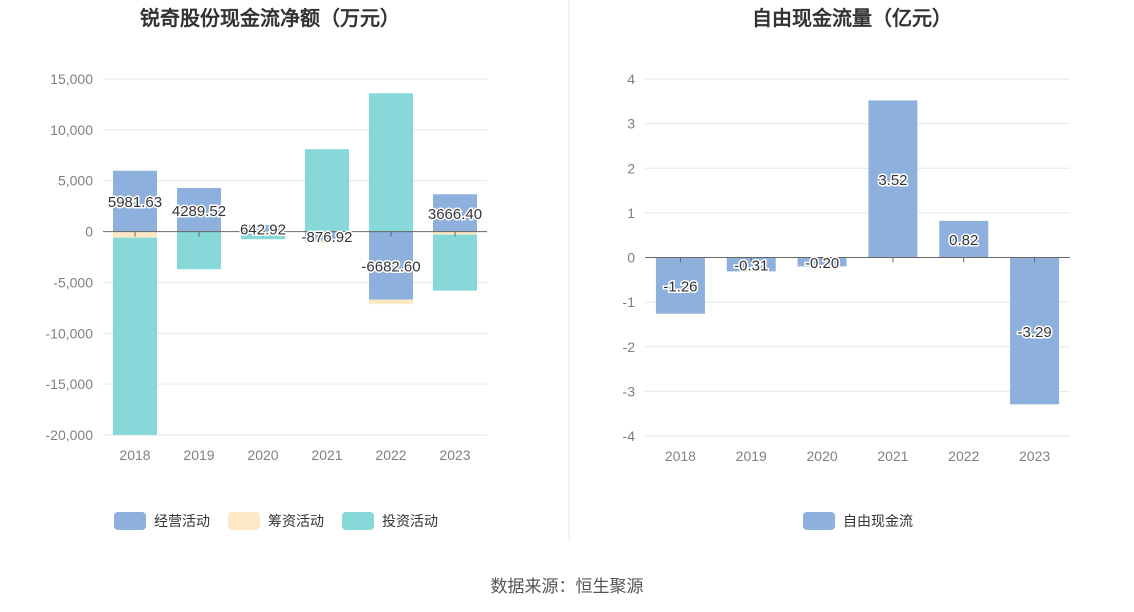  I want to click on data-label: 5981.63, so click(135, 202).